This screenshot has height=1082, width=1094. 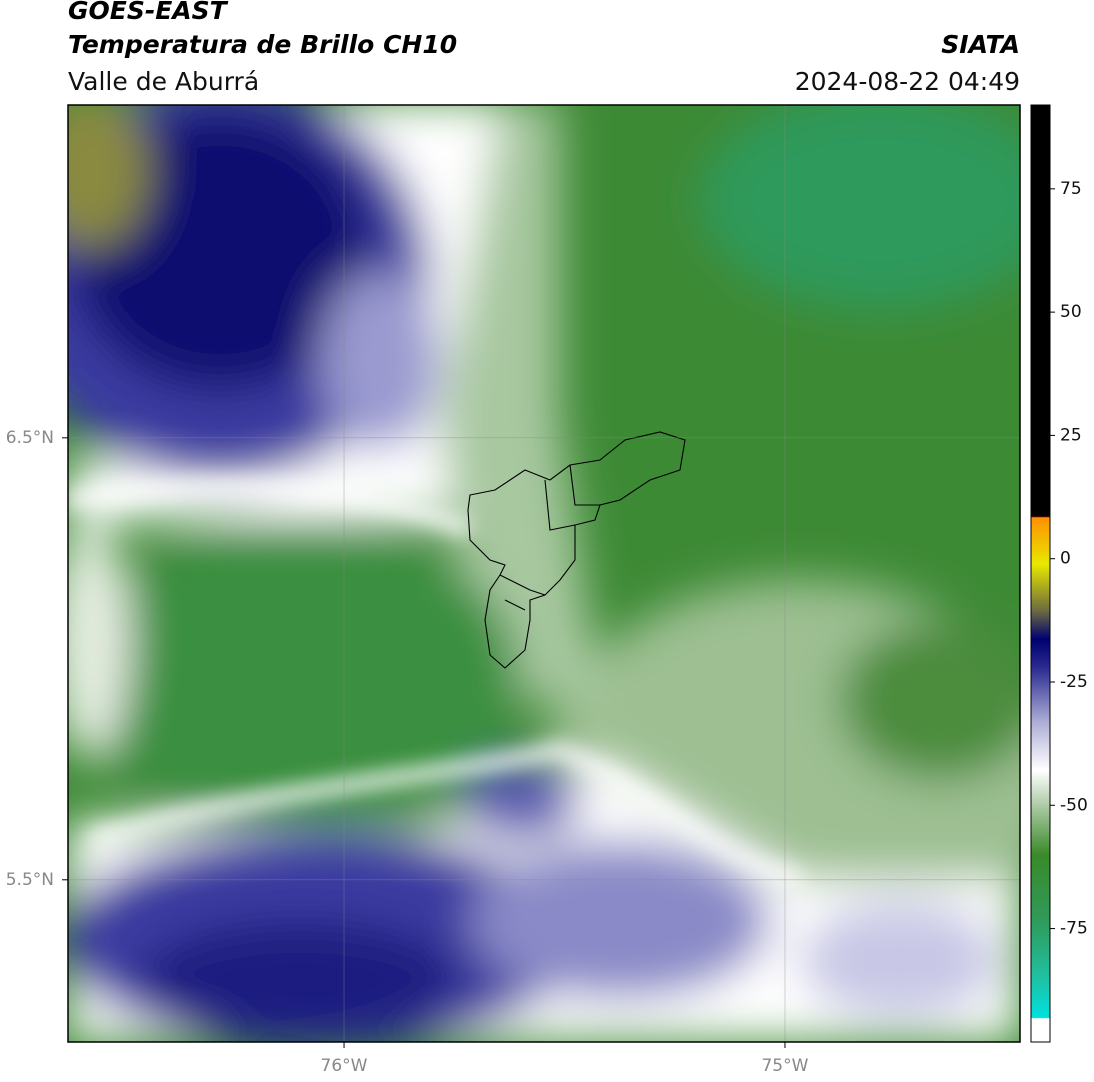 What do you see at coordinates (907, 81) in the screenshot?
I see `datetime: 2024-08-22 04:49` at bounding box center [907, 81].